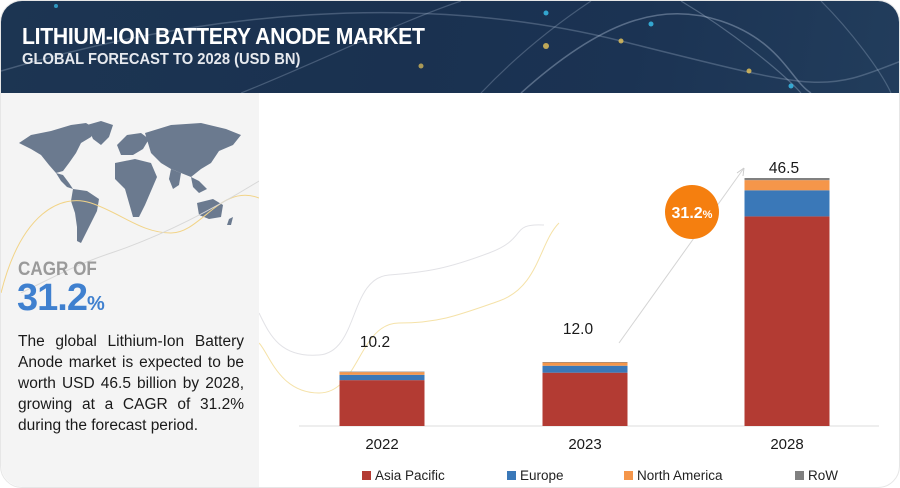 The height and width of the screenshot is (488, 900). Describe the element at coordinates (787, 185) in the screenshot. I see `bar-2028-north-america` at that location.